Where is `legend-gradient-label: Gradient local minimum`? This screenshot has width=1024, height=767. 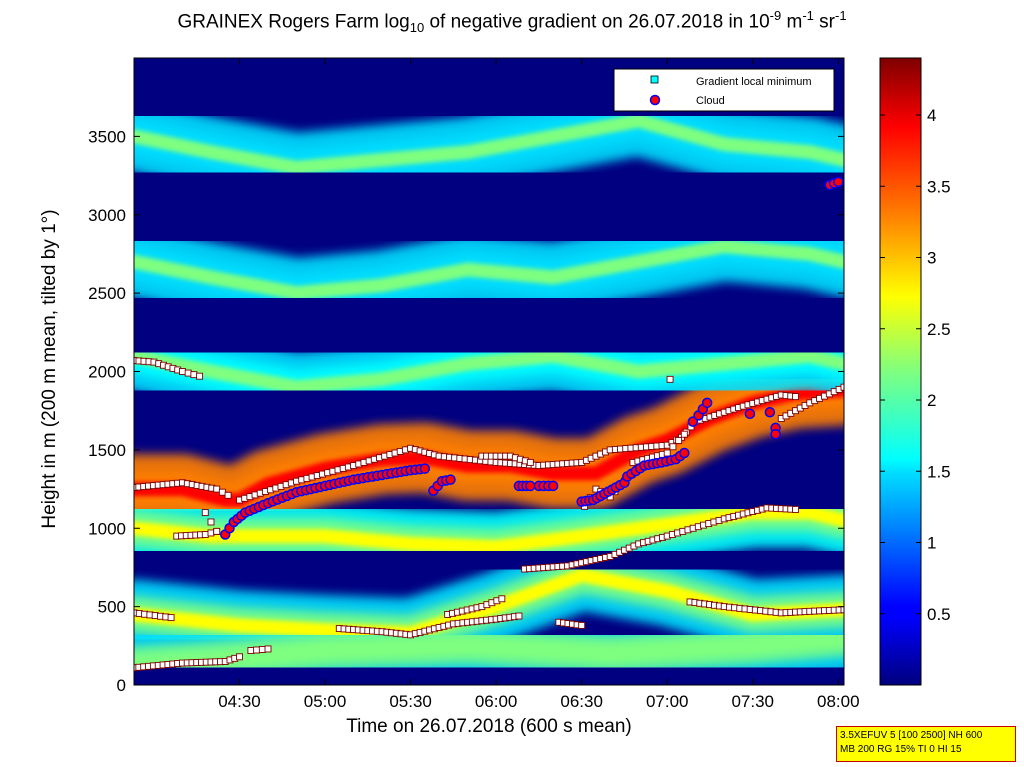 legend-gradient-label: Gradient local minimum is located at coordinates (754, 82).